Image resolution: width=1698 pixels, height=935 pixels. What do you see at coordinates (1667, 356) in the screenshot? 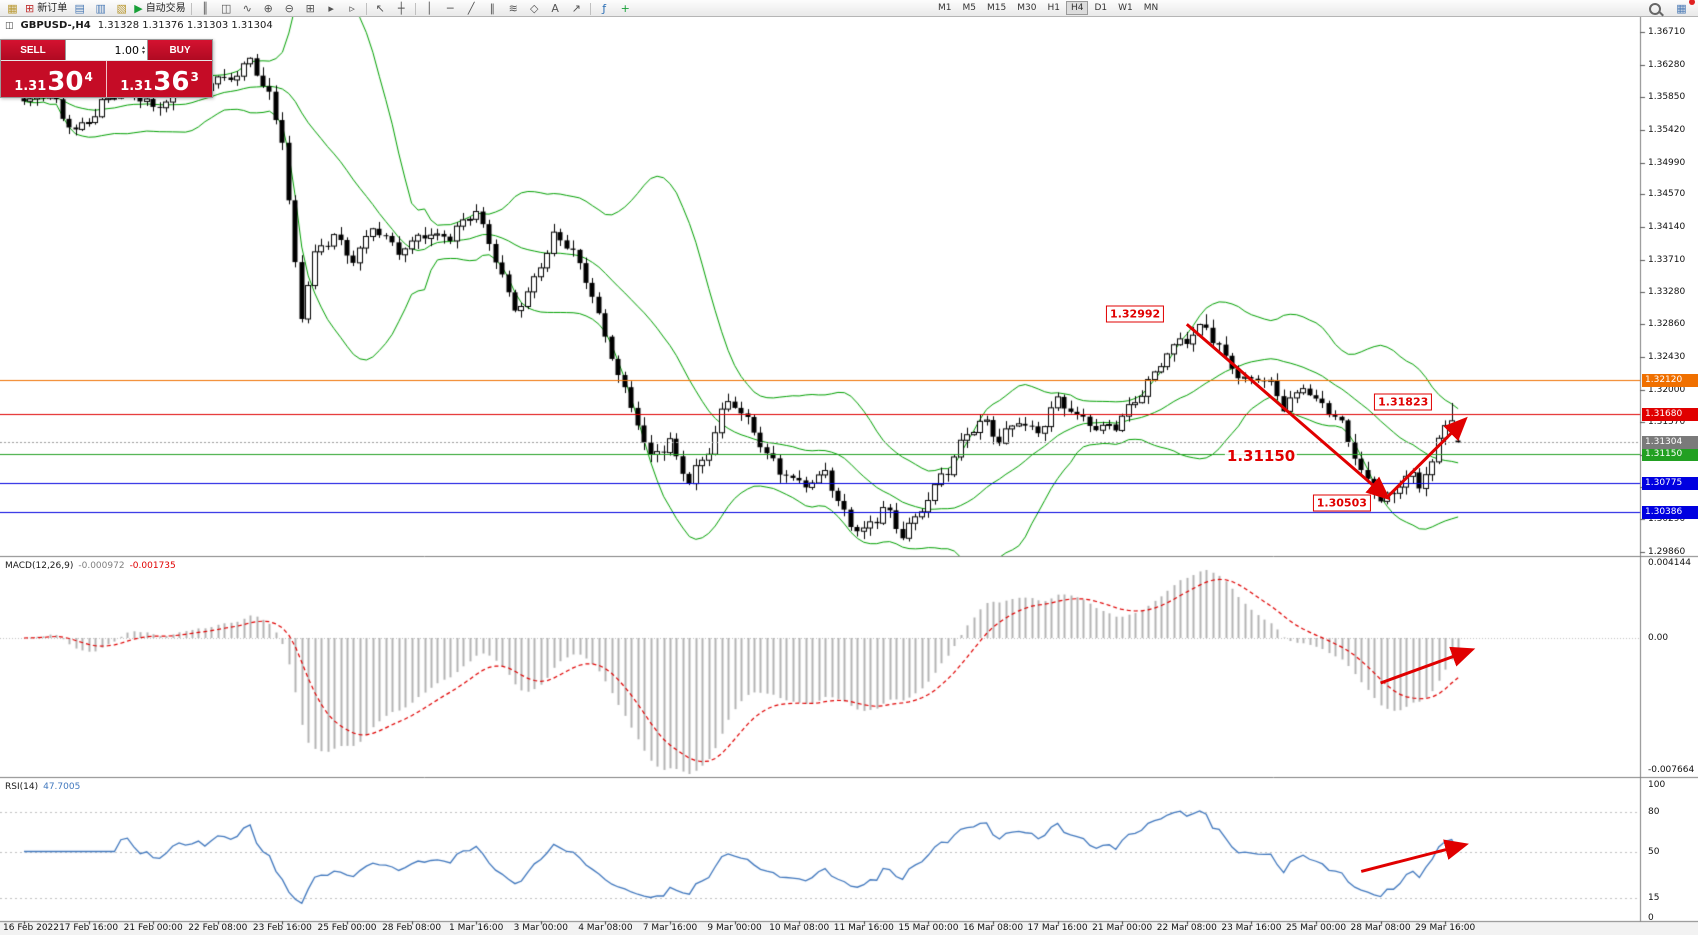
I see `price-tick-label: 1.32430` at bounding box center [1667, 356].